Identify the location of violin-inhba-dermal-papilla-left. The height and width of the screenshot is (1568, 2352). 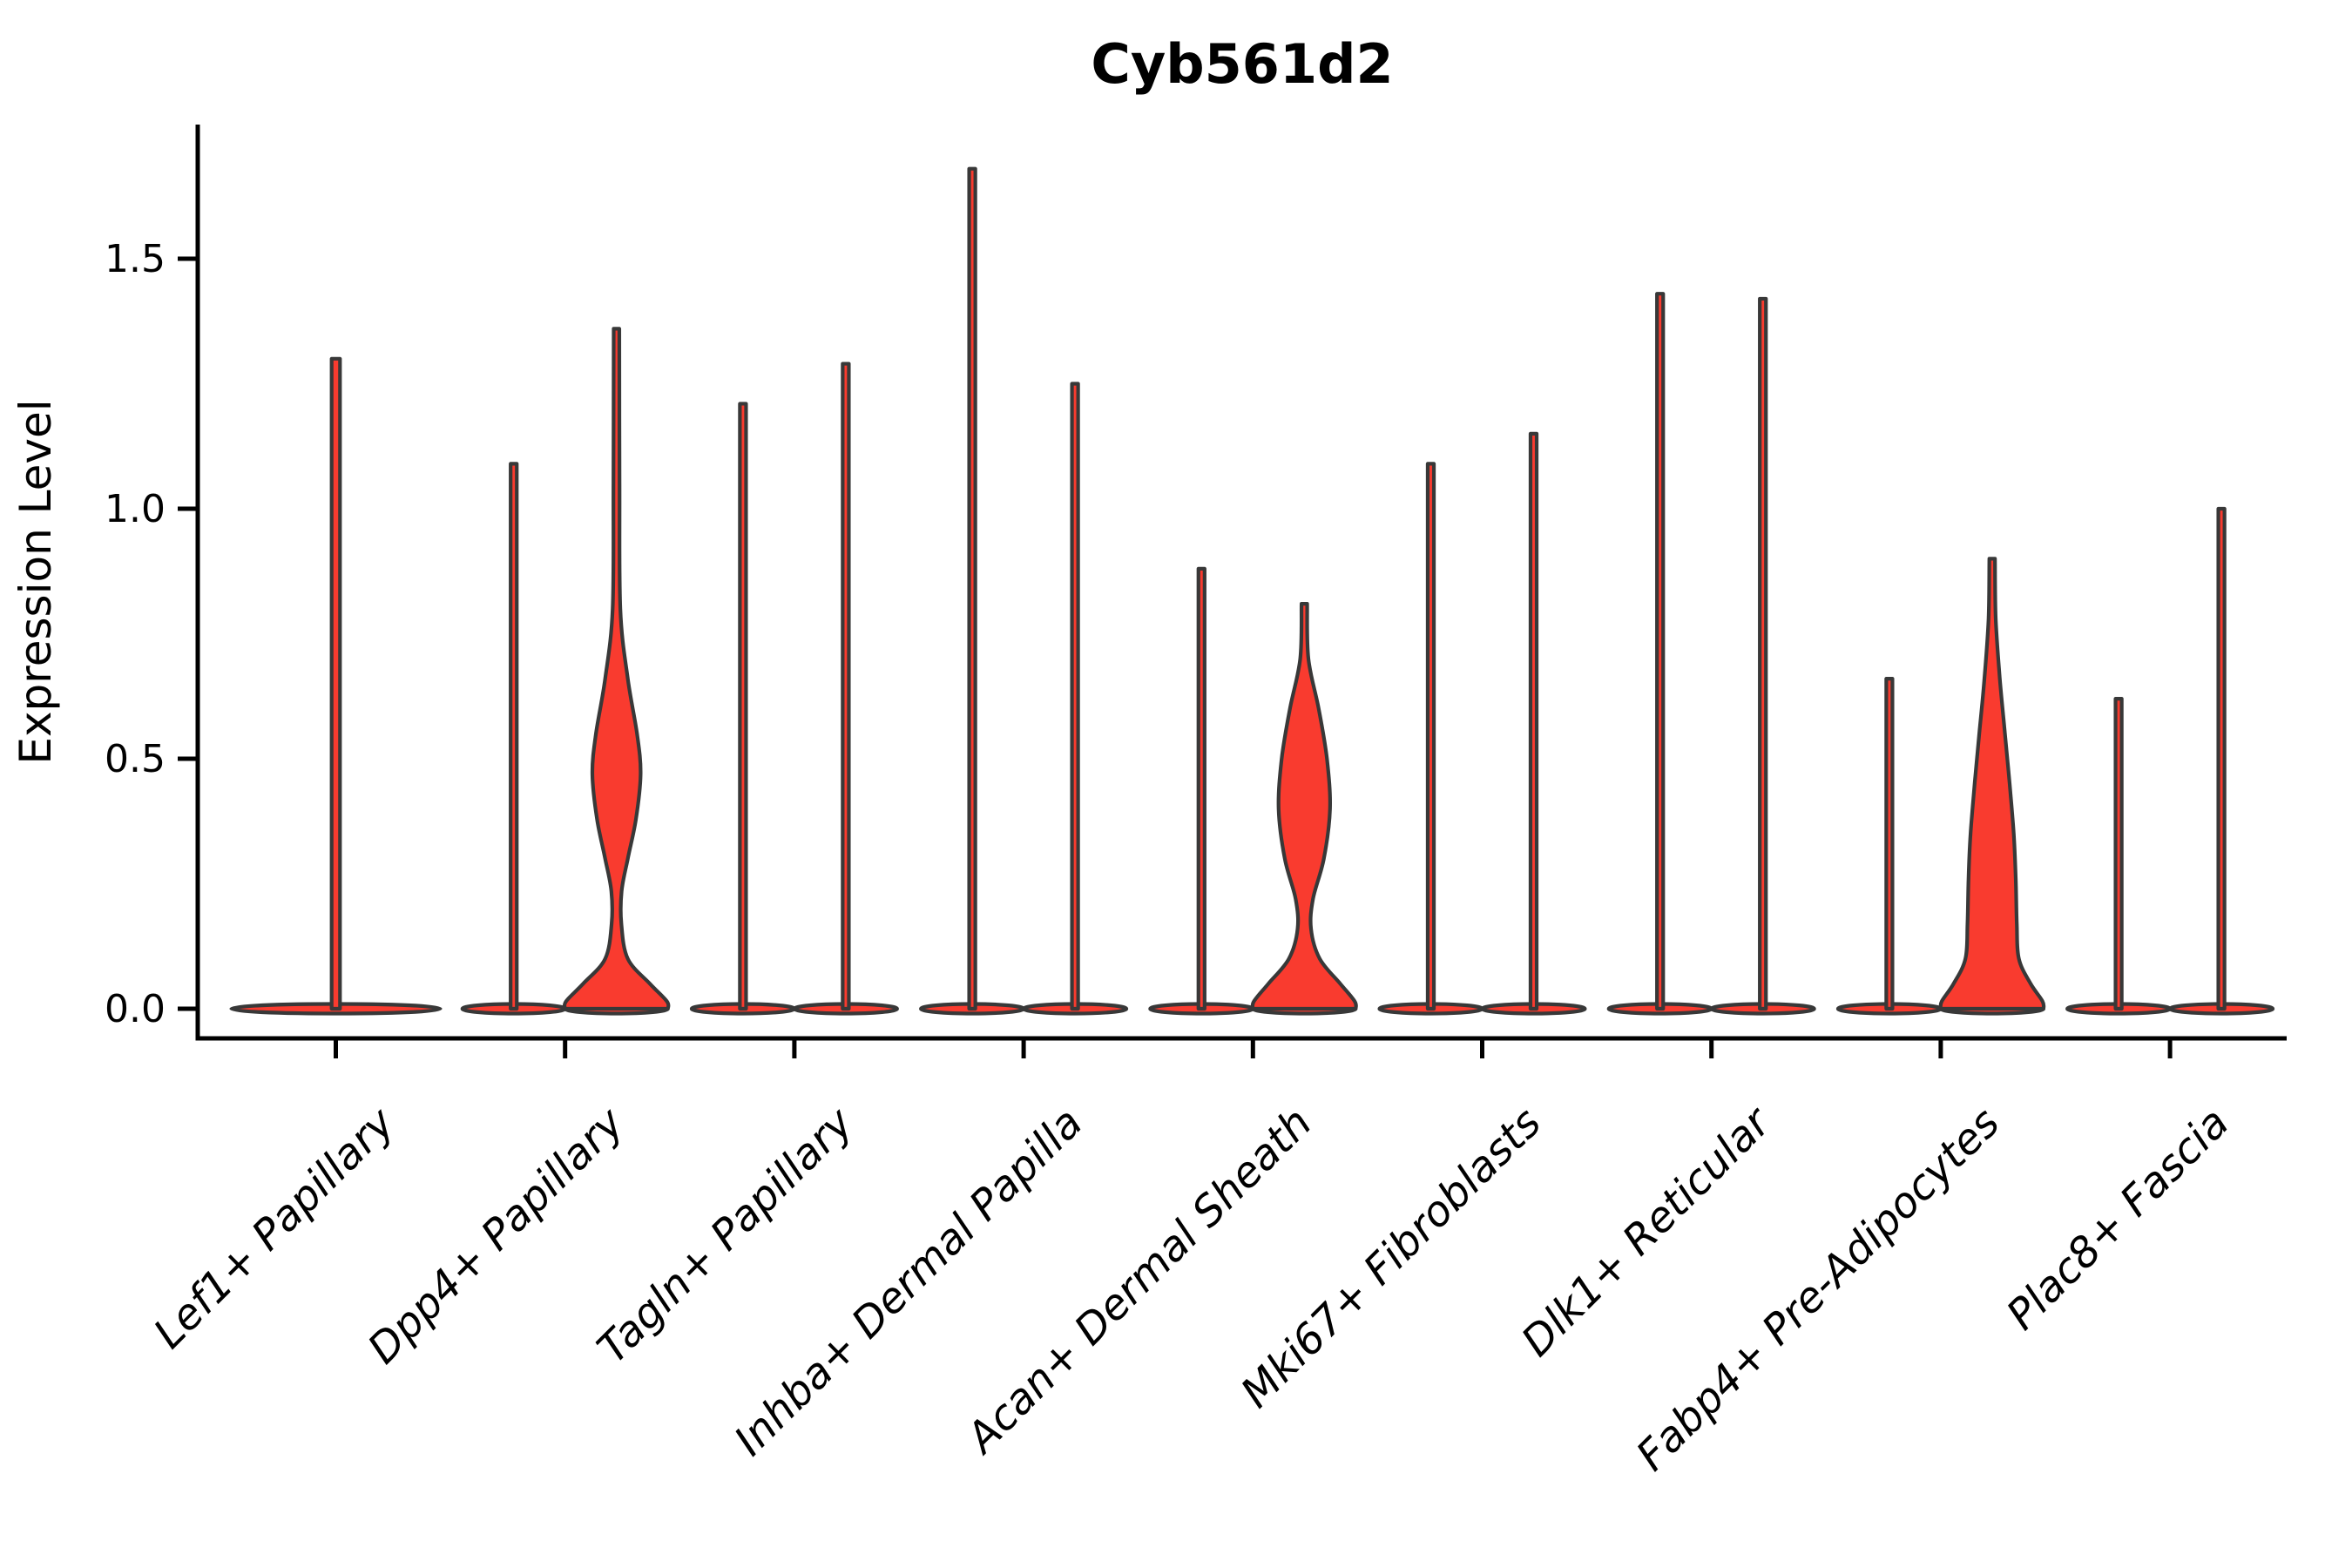
(972, 591).